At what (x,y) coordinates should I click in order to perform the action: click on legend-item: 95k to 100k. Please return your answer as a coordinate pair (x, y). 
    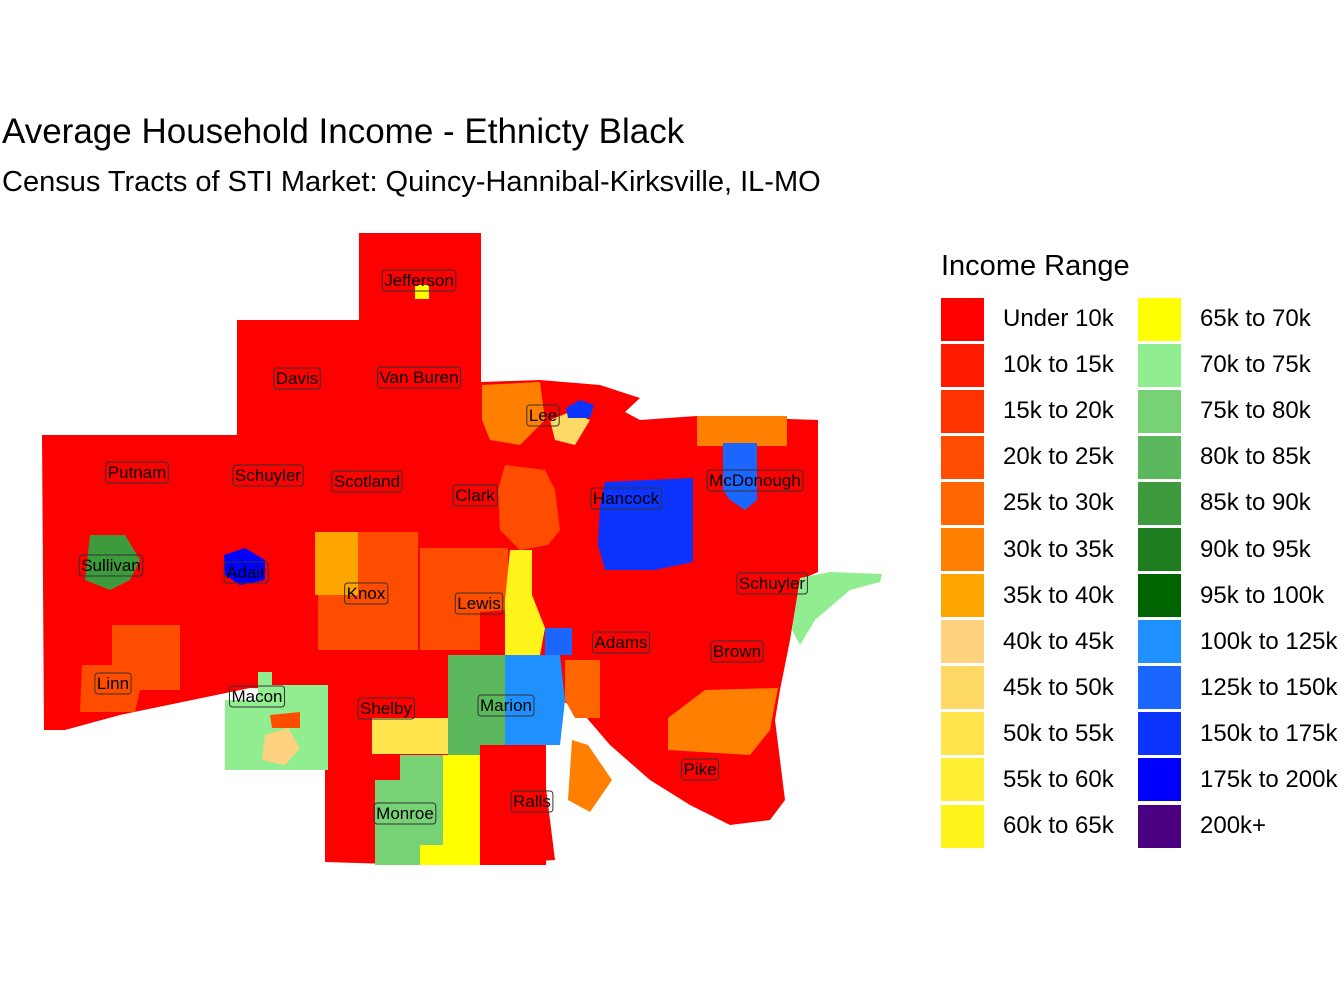
    Looking at the image, I should click on (1236, 596).